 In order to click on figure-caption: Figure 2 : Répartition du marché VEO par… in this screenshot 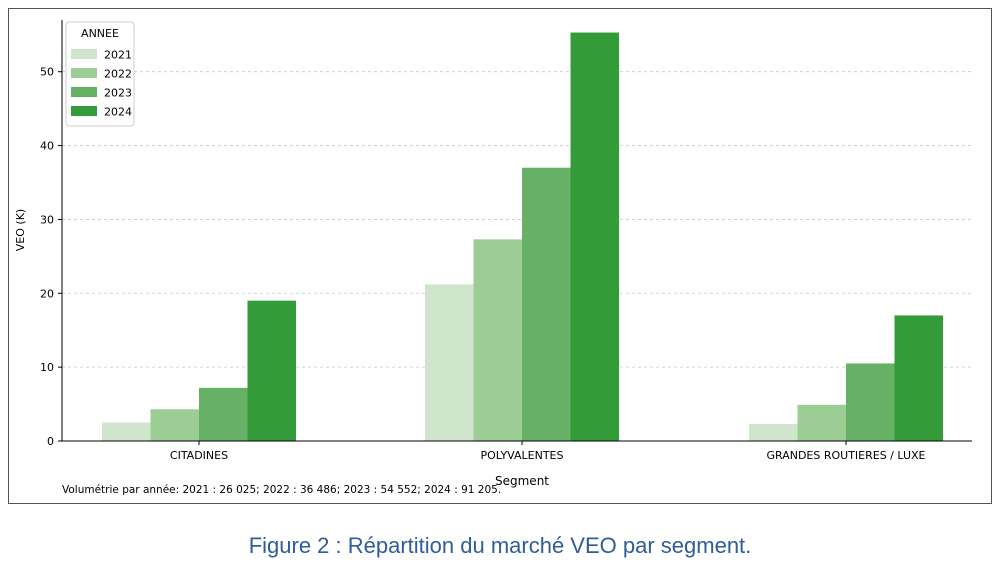, I will do `click(500, 545)`.